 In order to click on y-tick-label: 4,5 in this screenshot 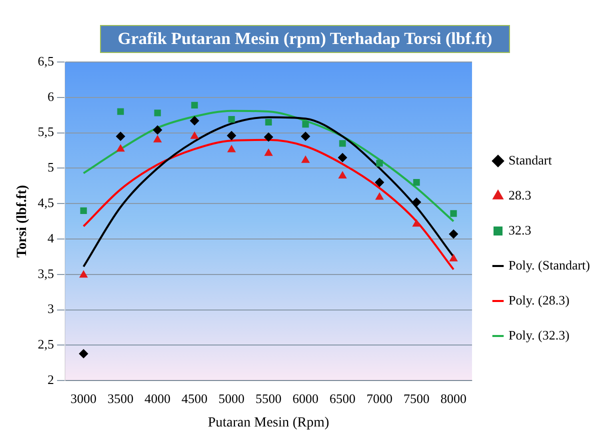, I will do `click(46, 202)`.